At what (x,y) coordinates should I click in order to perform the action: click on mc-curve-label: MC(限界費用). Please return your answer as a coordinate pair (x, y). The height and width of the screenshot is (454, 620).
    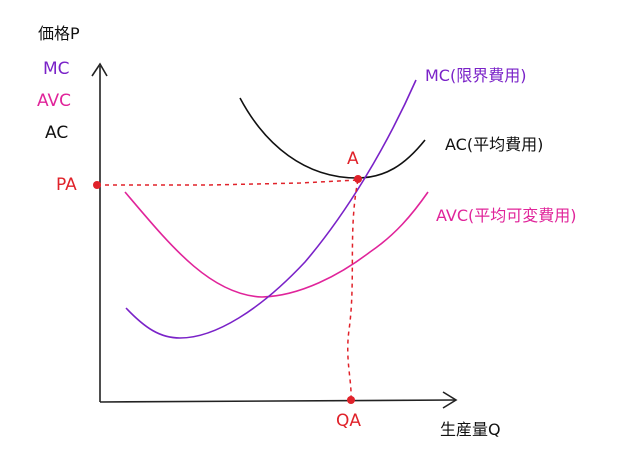
    Looking at the image, I should click on (475, 75).